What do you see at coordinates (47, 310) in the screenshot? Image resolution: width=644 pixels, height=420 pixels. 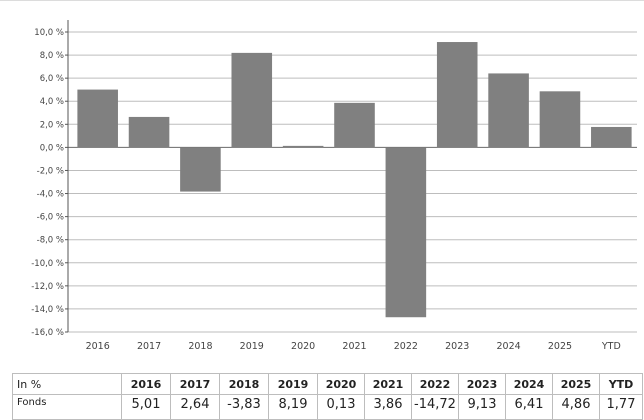 I see `y-tick-label: -14,0 %` at bounding box center [47, 310].